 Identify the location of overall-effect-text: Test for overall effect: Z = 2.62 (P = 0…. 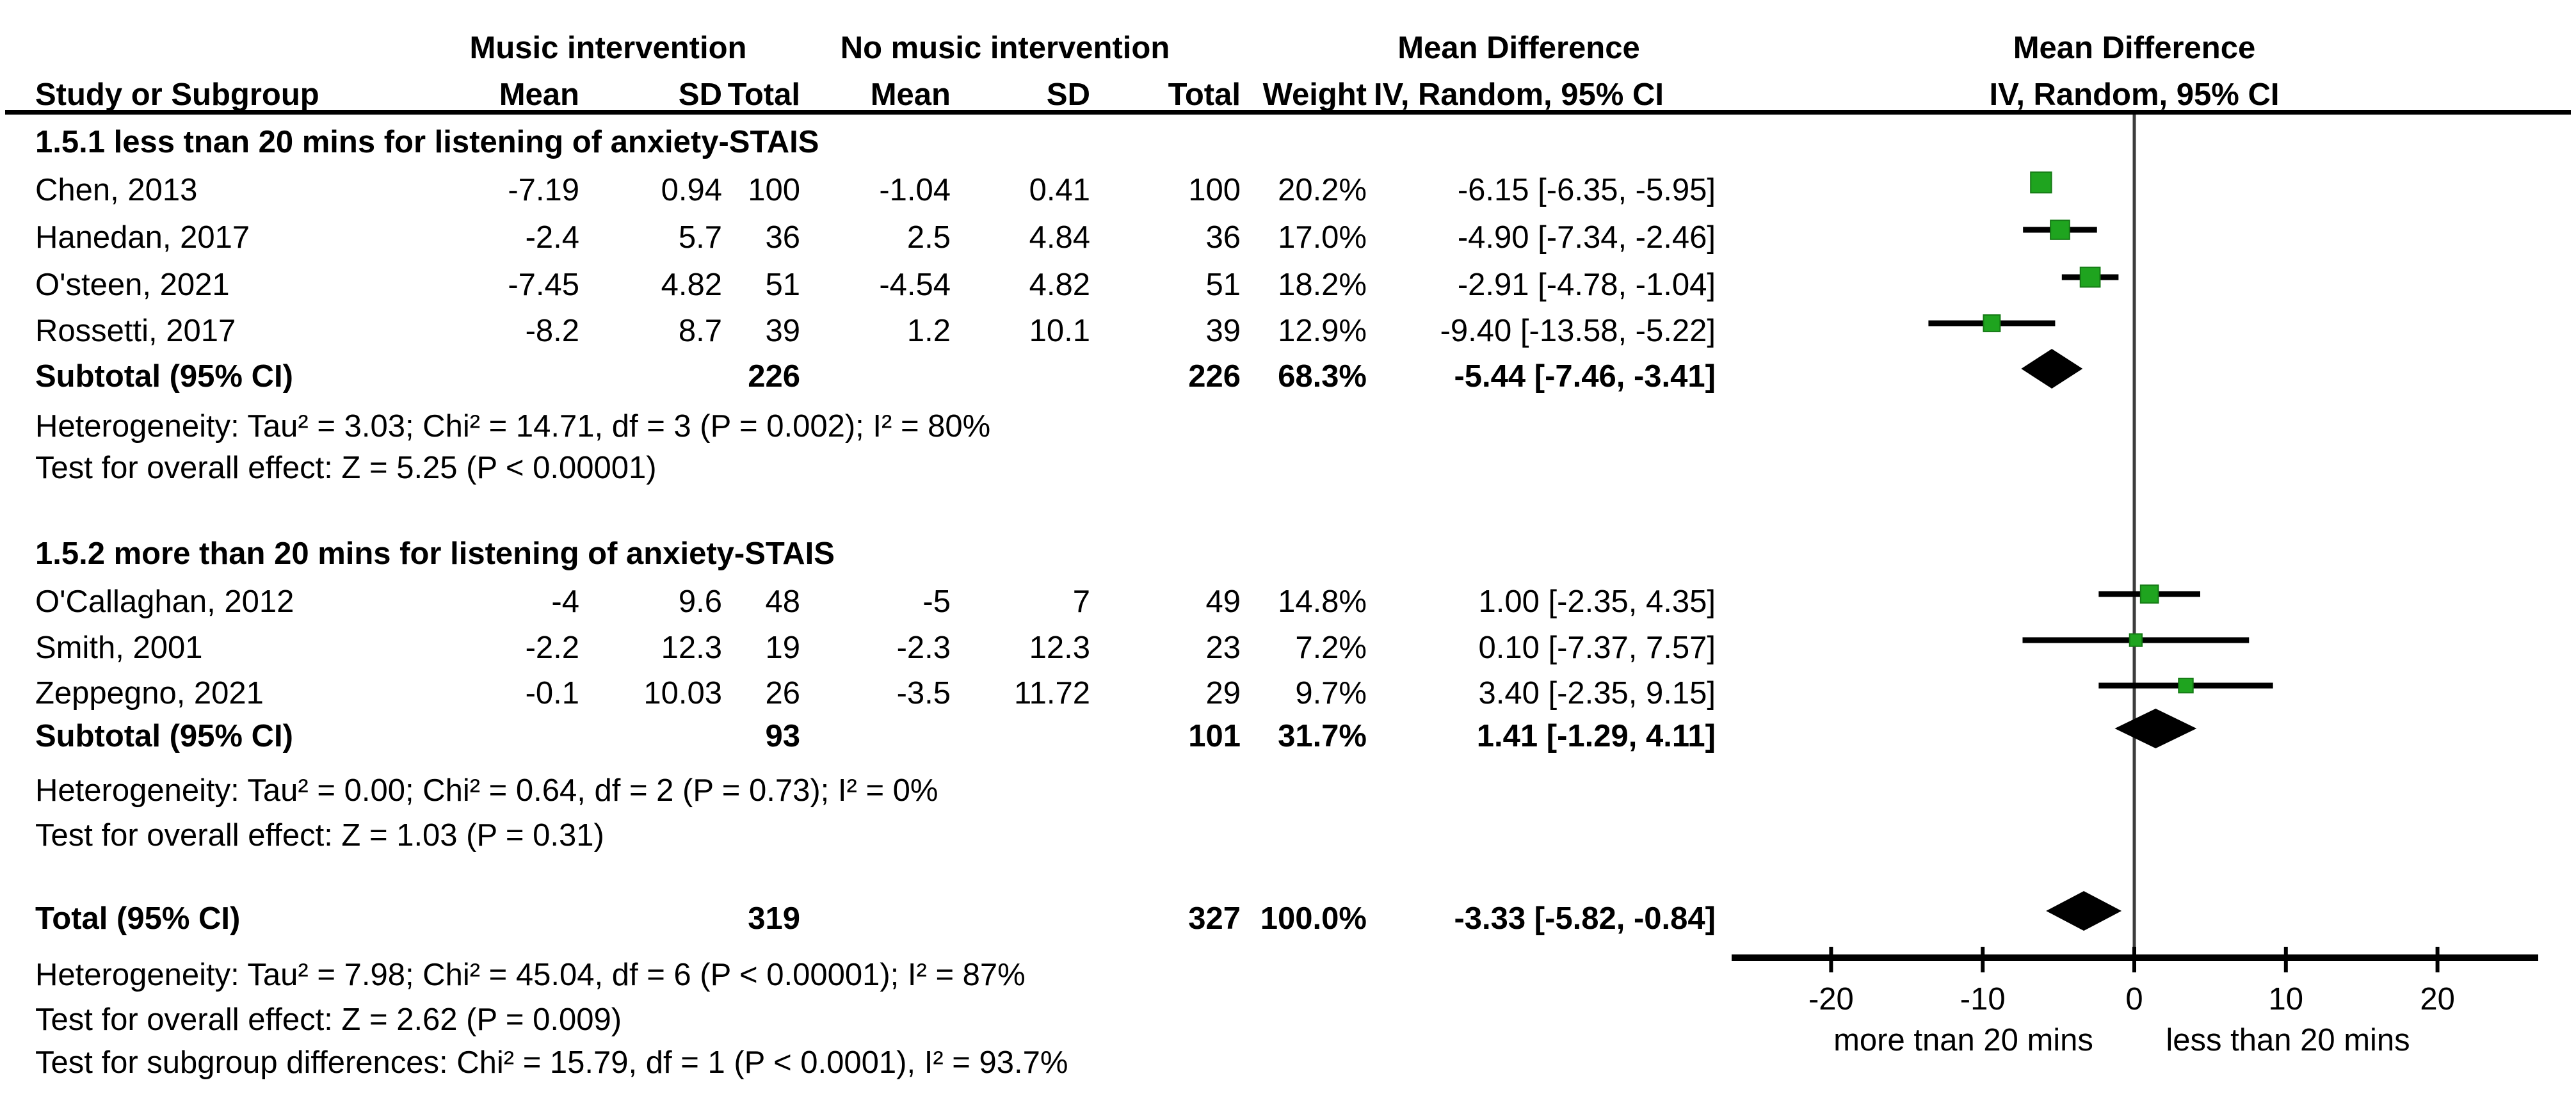
(328, 1019).